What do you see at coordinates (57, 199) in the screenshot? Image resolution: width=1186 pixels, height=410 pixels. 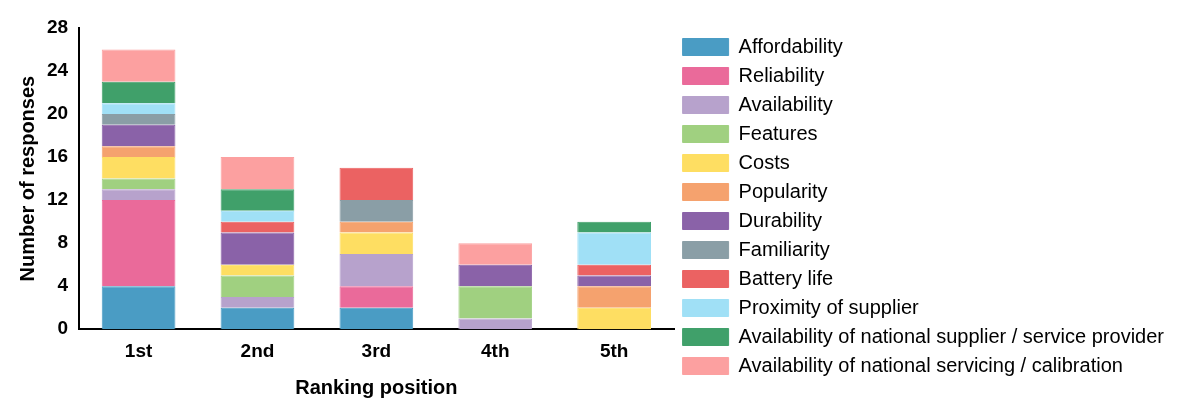 I see `y-tick-label: 12` at bounding box center [57, 199].